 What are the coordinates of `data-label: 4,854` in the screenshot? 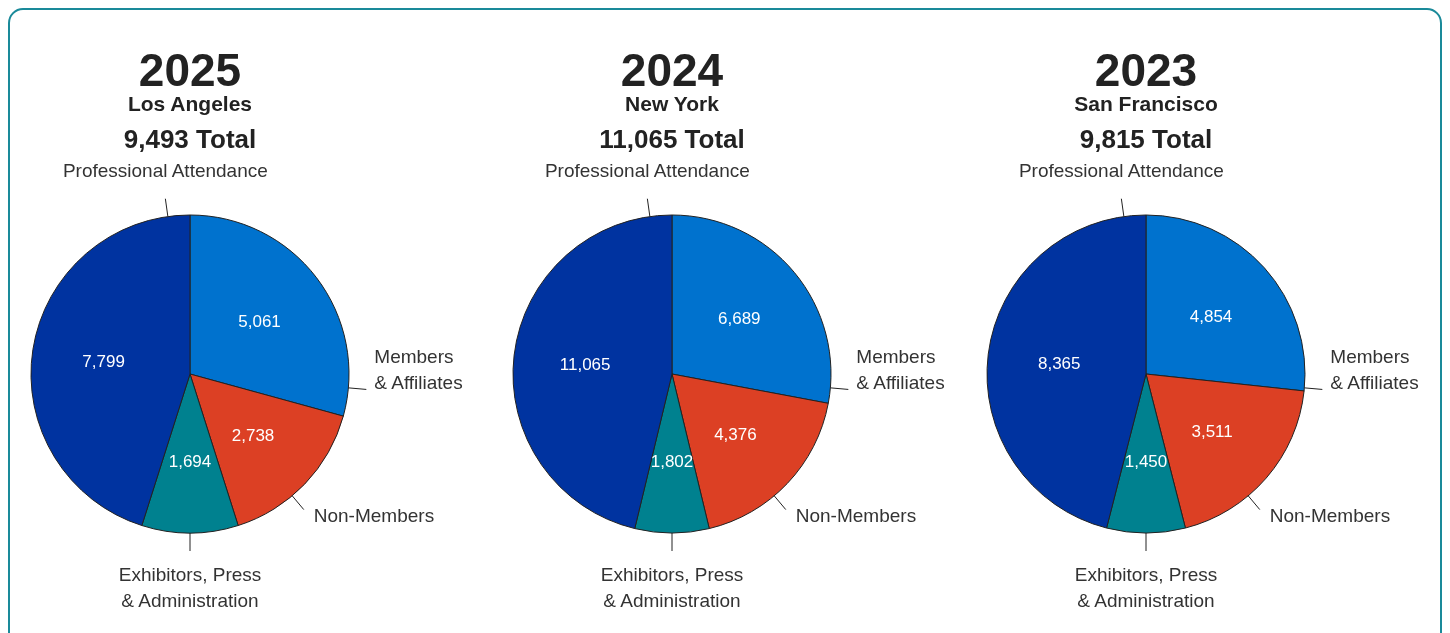 It's located at (1211, 316).